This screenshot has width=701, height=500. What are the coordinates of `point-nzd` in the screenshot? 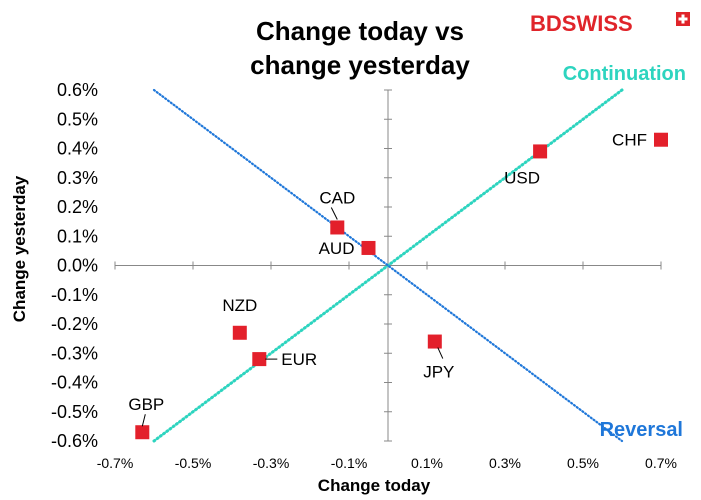 It's located at (239, 332).